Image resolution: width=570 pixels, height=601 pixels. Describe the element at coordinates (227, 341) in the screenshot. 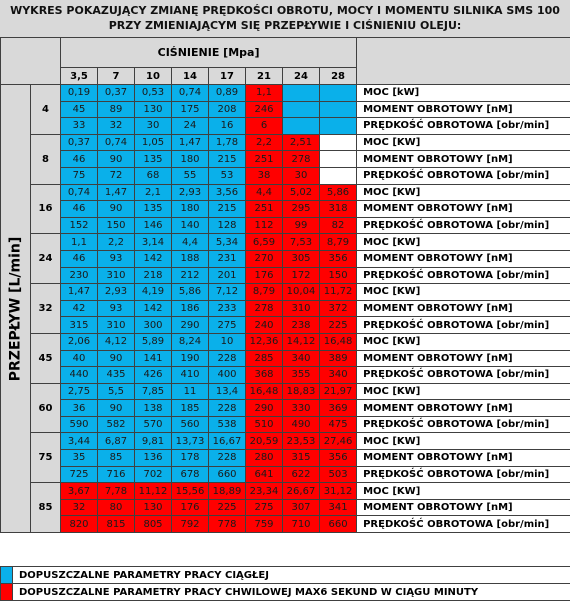

I see `value-cell: 10` at that location.